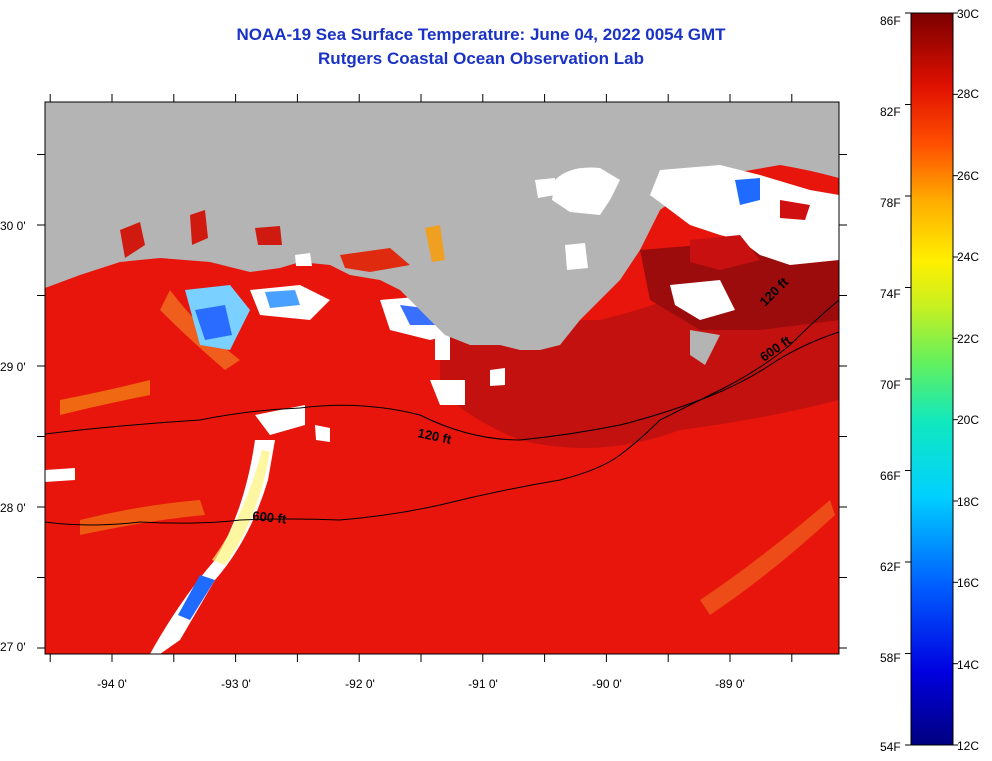 Image resolution: width=992 pixels, height=761 pixels. I want to click on colorbar-c-12: 12C, so click(968, 746).